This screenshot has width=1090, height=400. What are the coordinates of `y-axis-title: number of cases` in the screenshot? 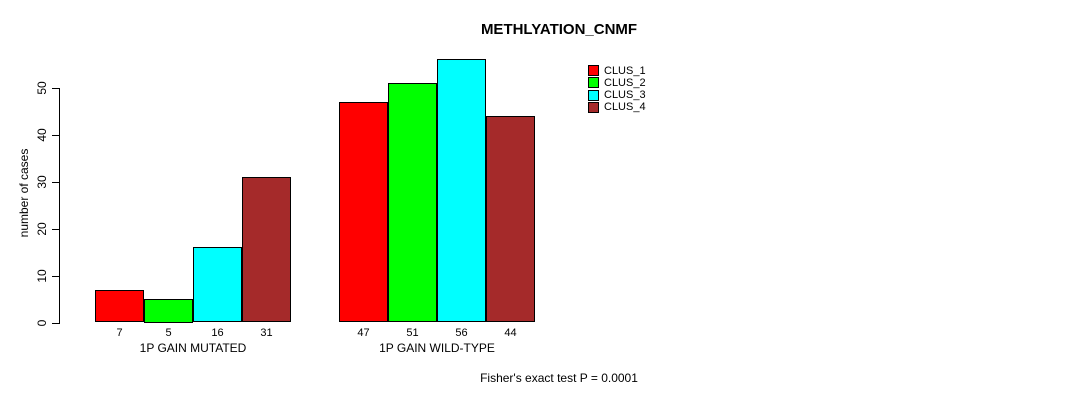 It's located at (24, 193).